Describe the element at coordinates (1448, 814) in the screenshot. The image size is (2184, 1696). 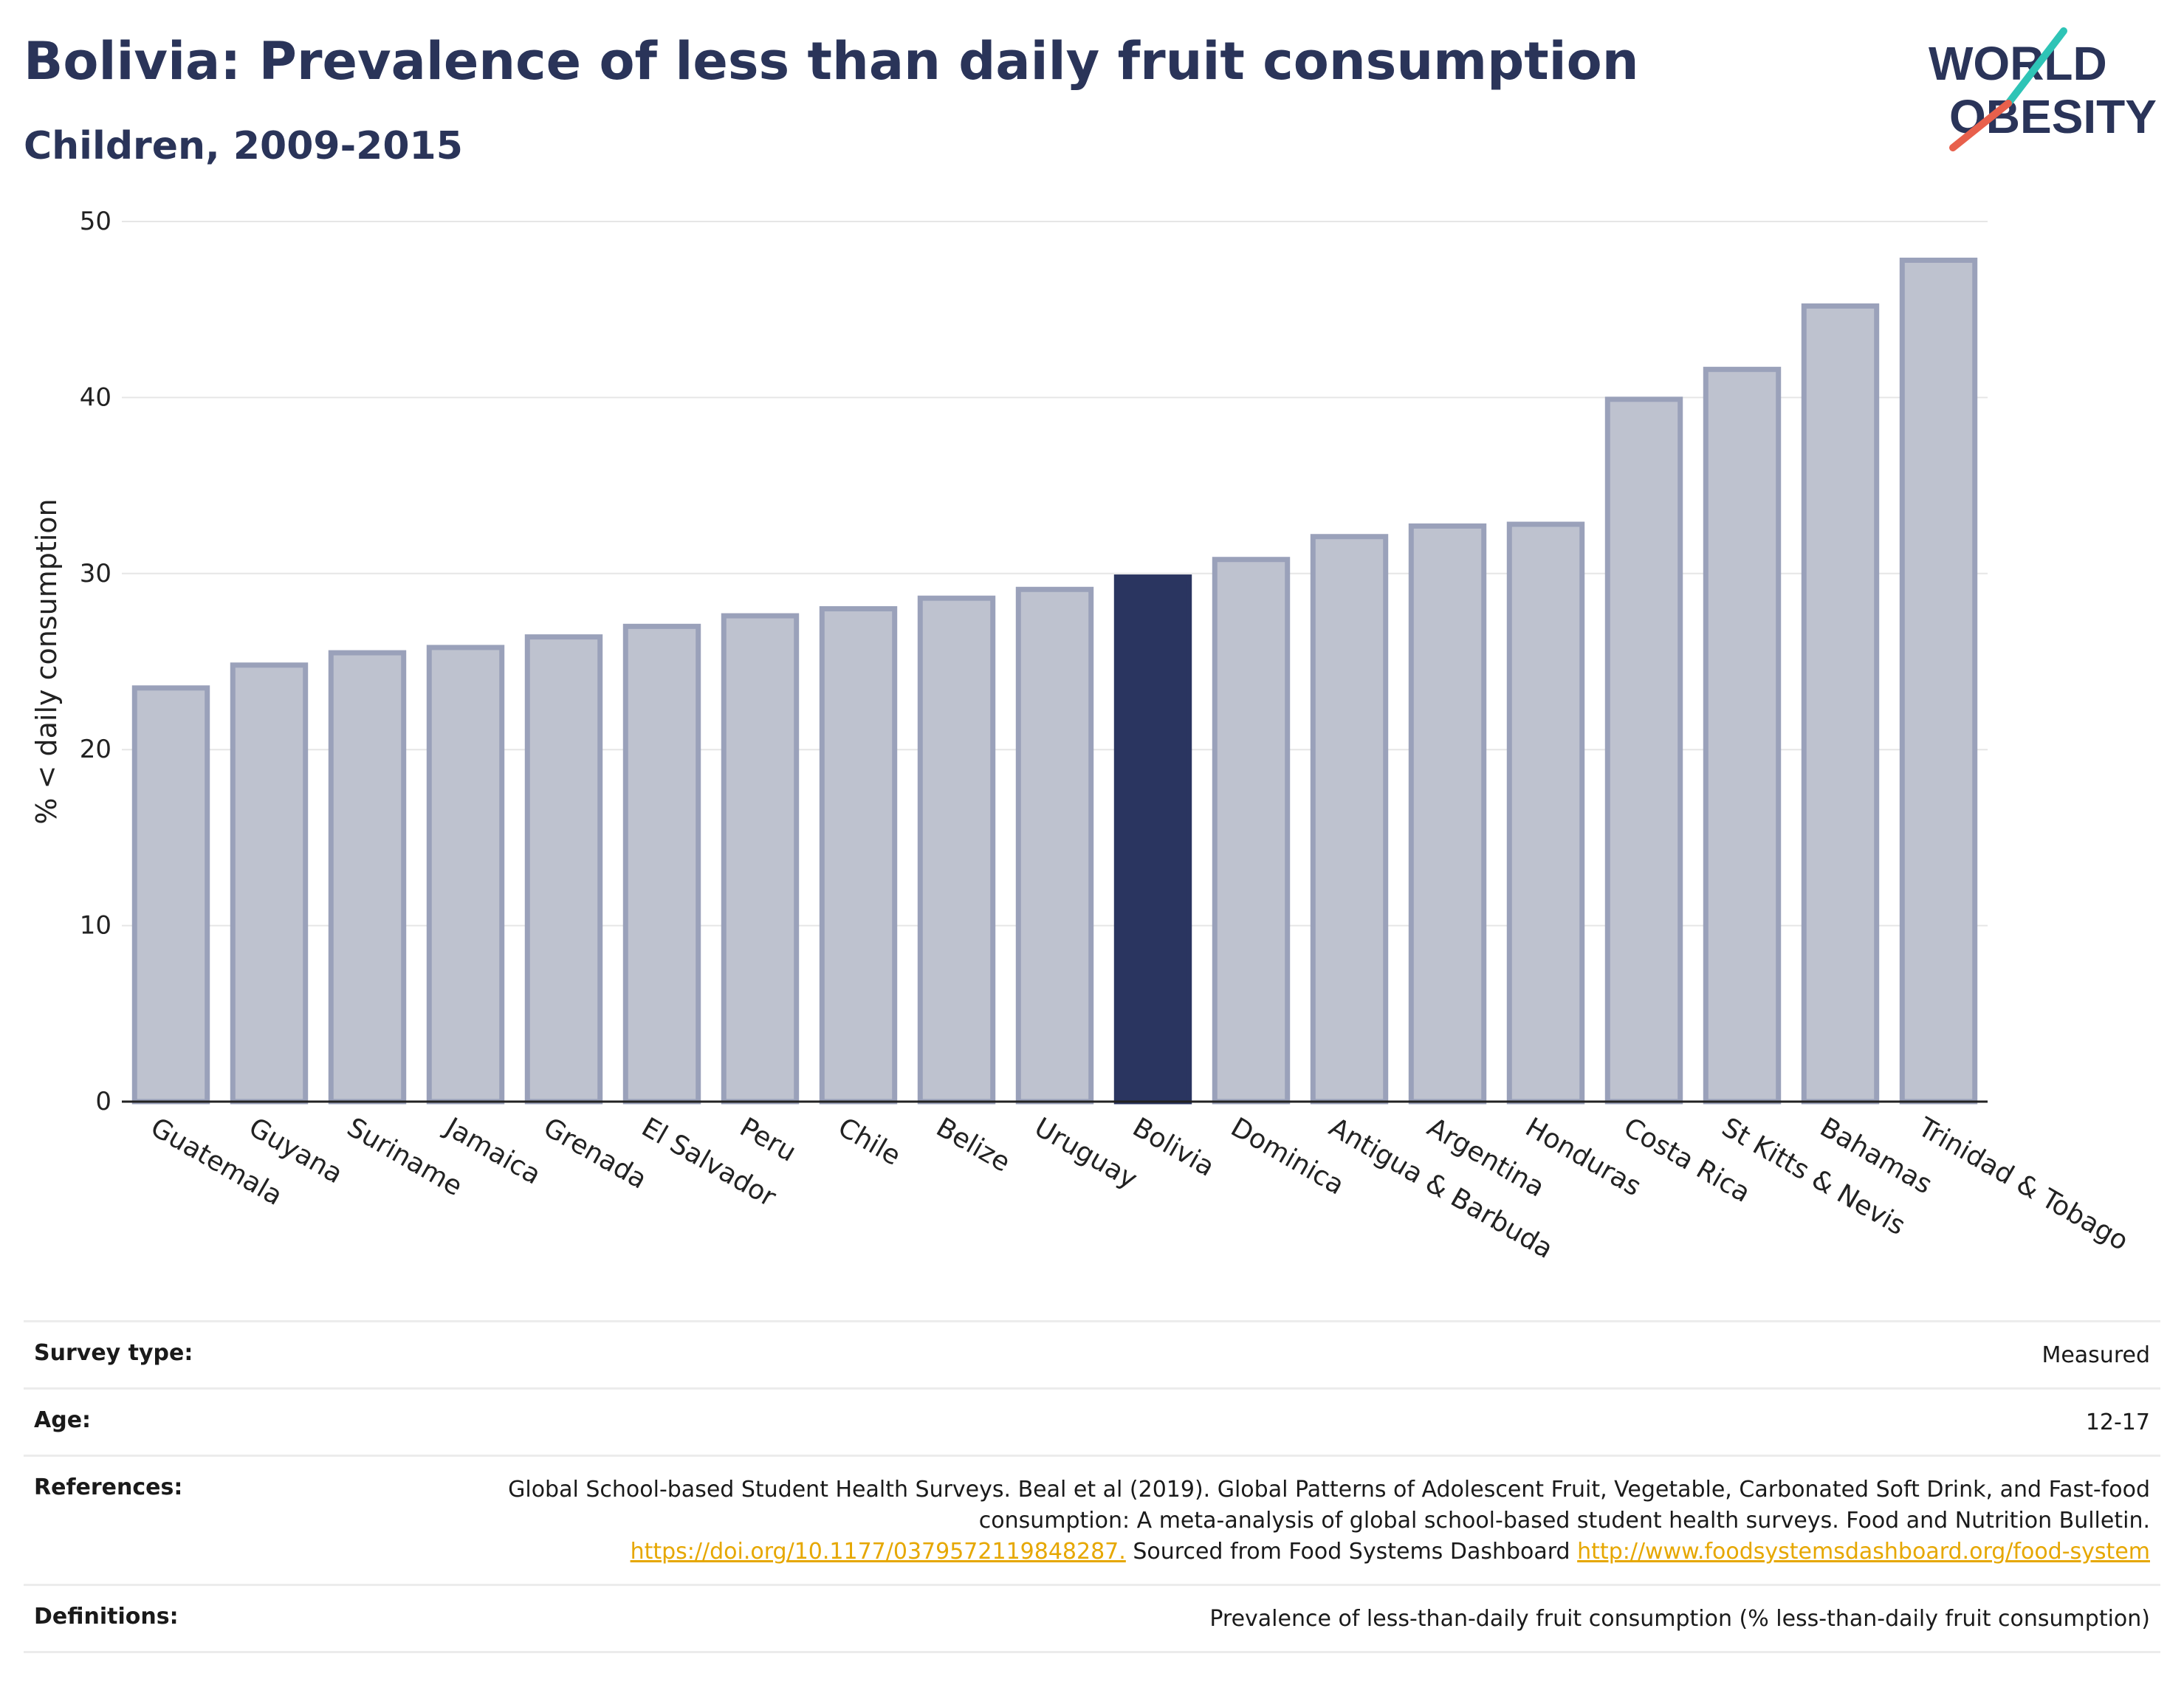
I see `bar-argentina` at that location.